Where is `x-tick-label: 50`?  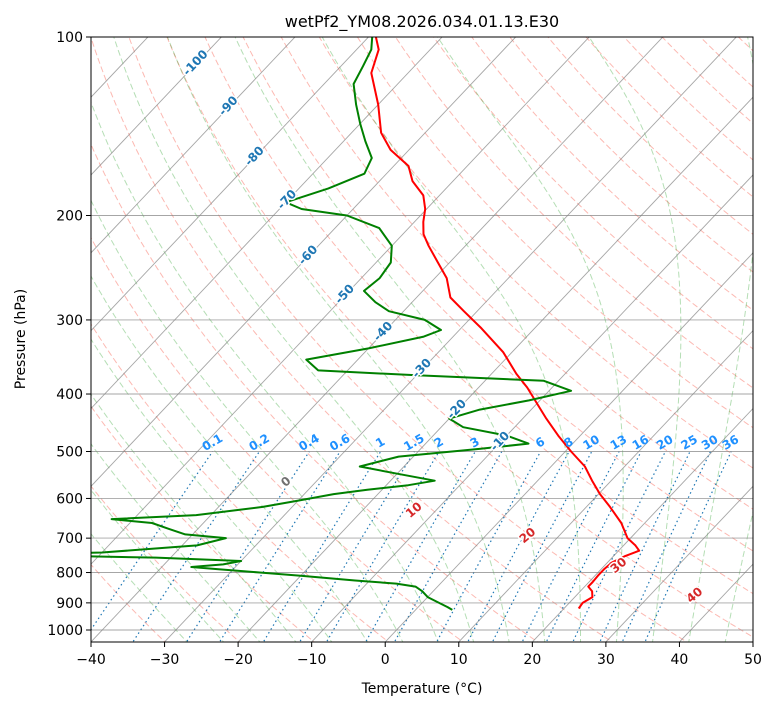 x-tick-label: 50 is located at coordinates (753, 660).